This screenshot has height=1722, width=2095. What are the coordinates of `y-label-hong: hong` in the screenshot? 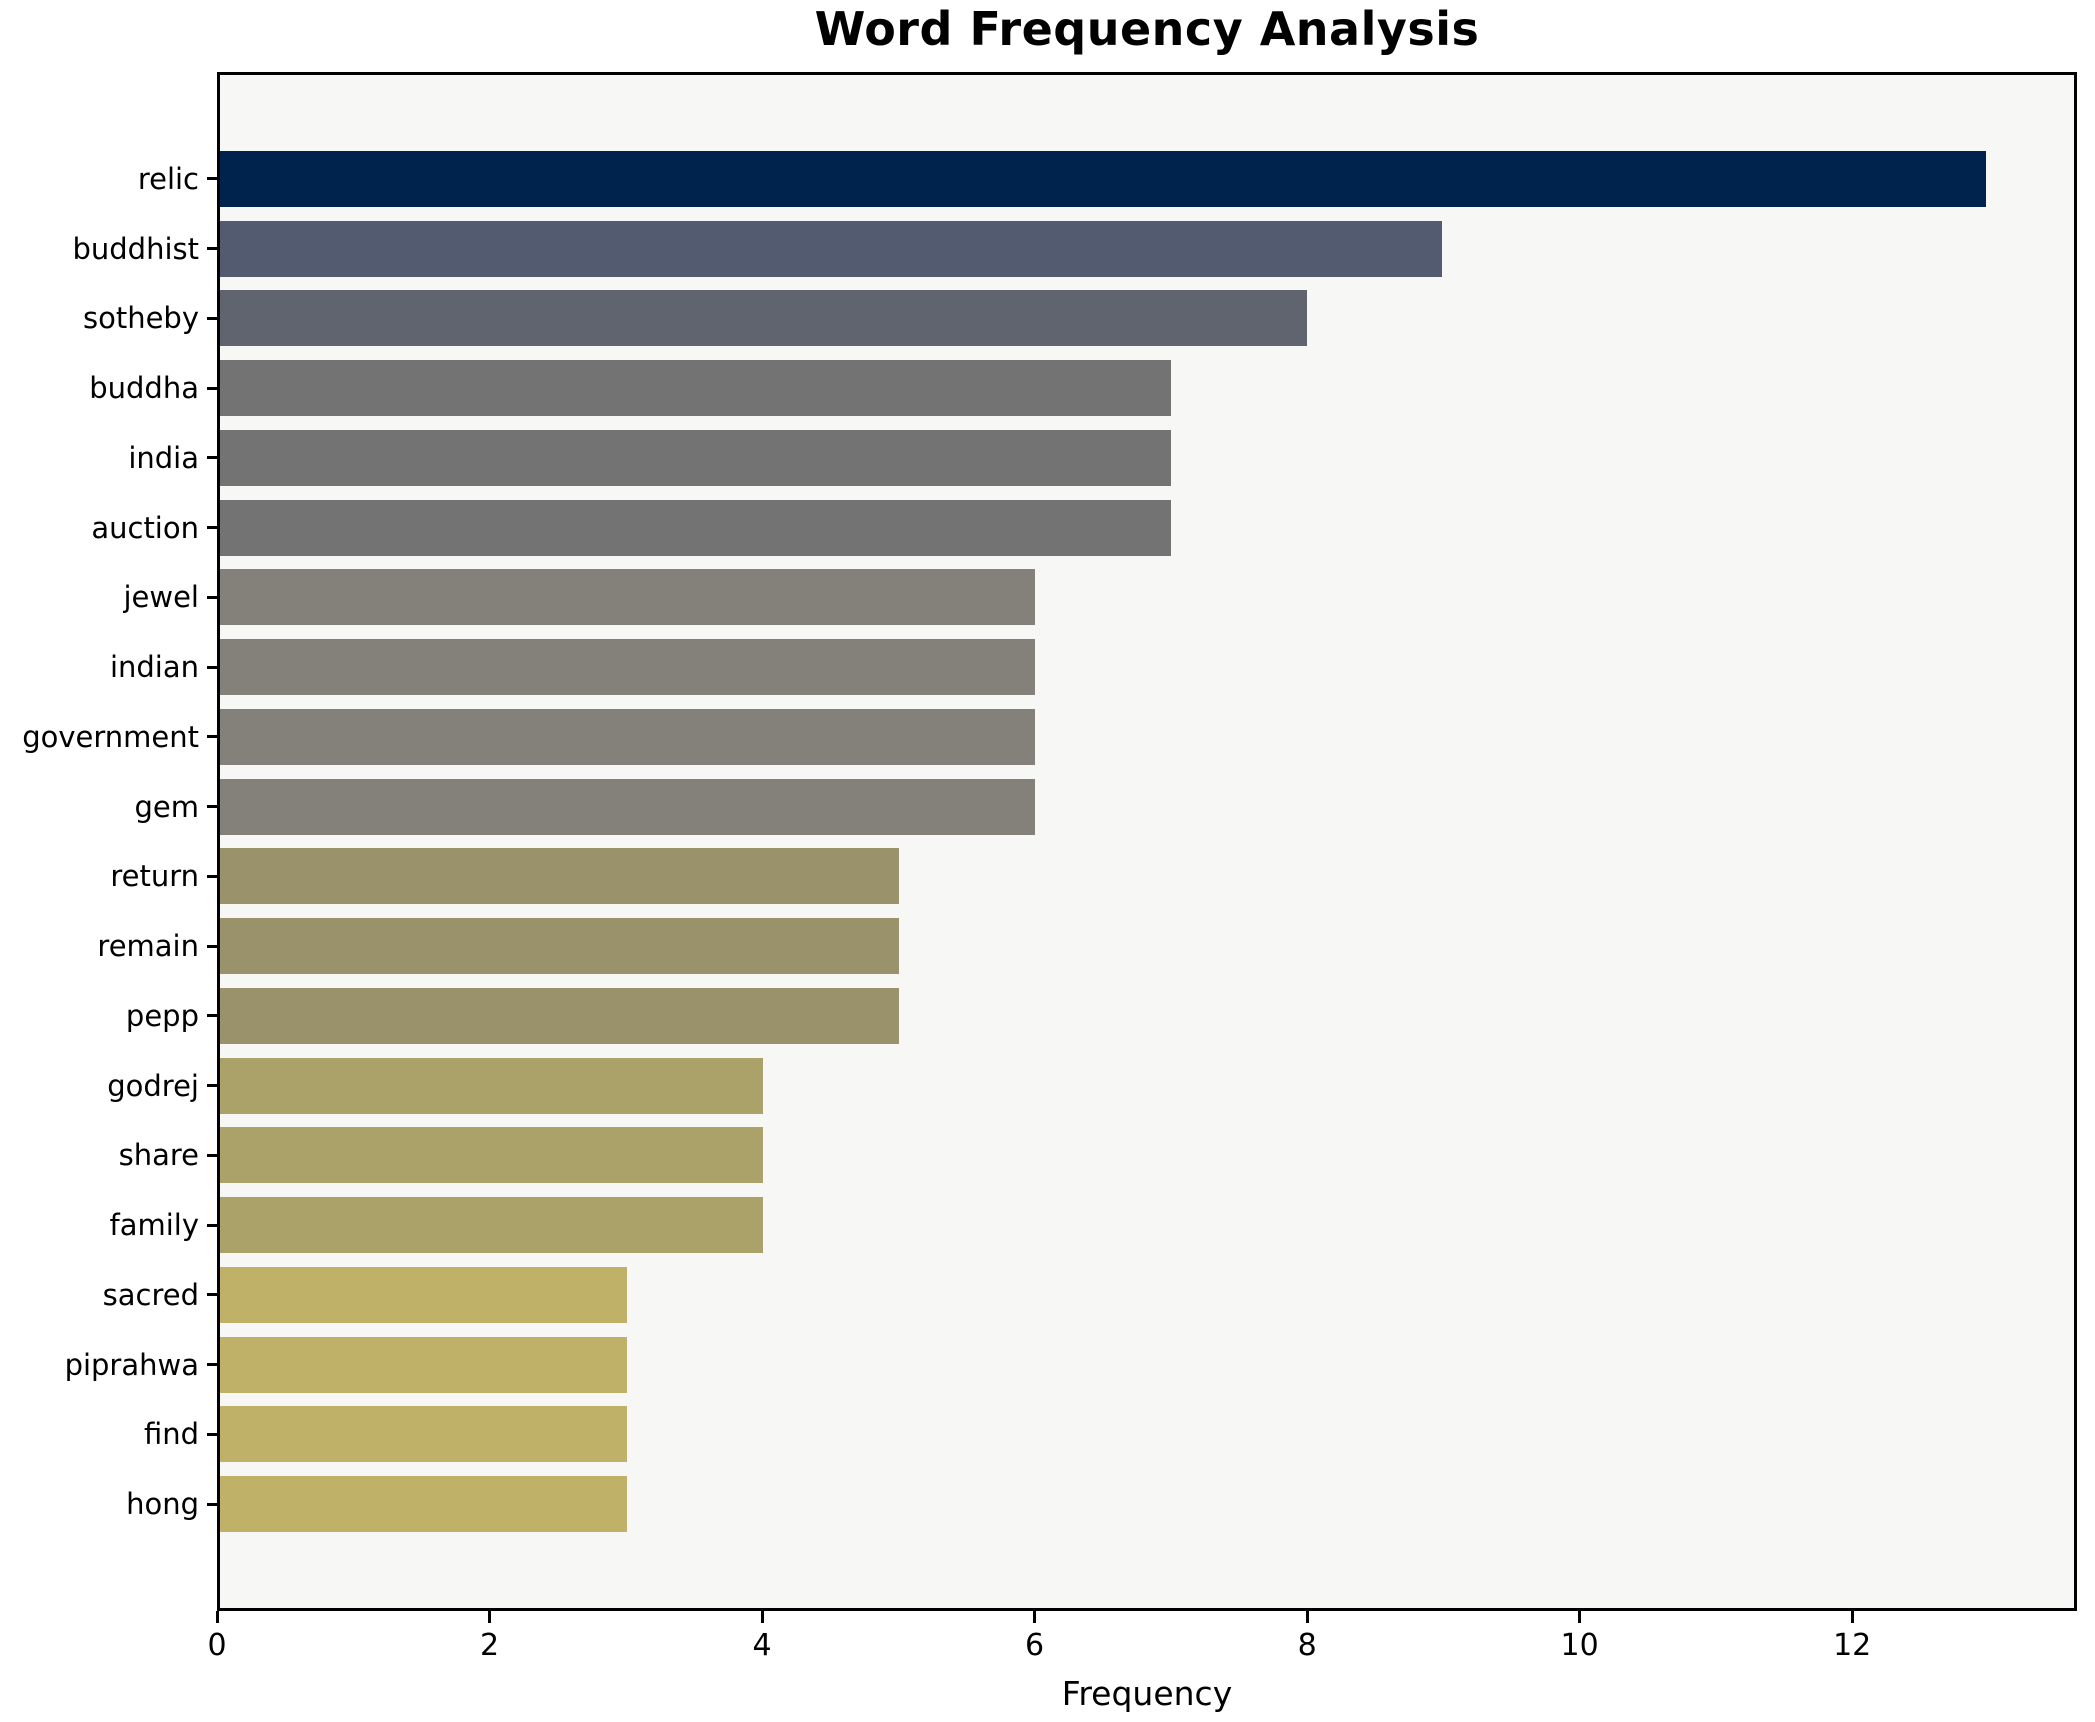 It's located at (162, 1504).